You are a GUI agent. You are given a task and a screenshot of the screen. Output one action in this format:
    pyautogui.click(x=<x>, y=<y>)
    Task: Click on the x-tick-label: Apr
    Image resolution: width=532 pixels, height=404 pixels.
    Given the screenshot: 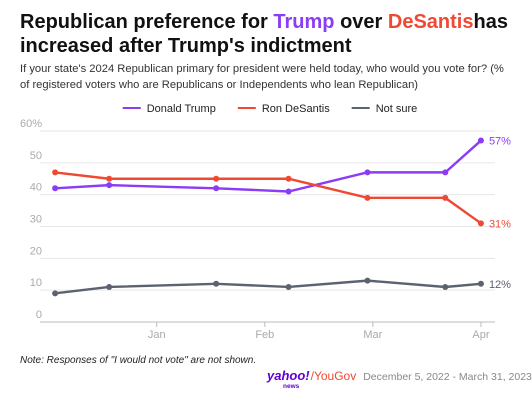 What is the action you would take?
    pyautogui.click(x=480, y=335)
    